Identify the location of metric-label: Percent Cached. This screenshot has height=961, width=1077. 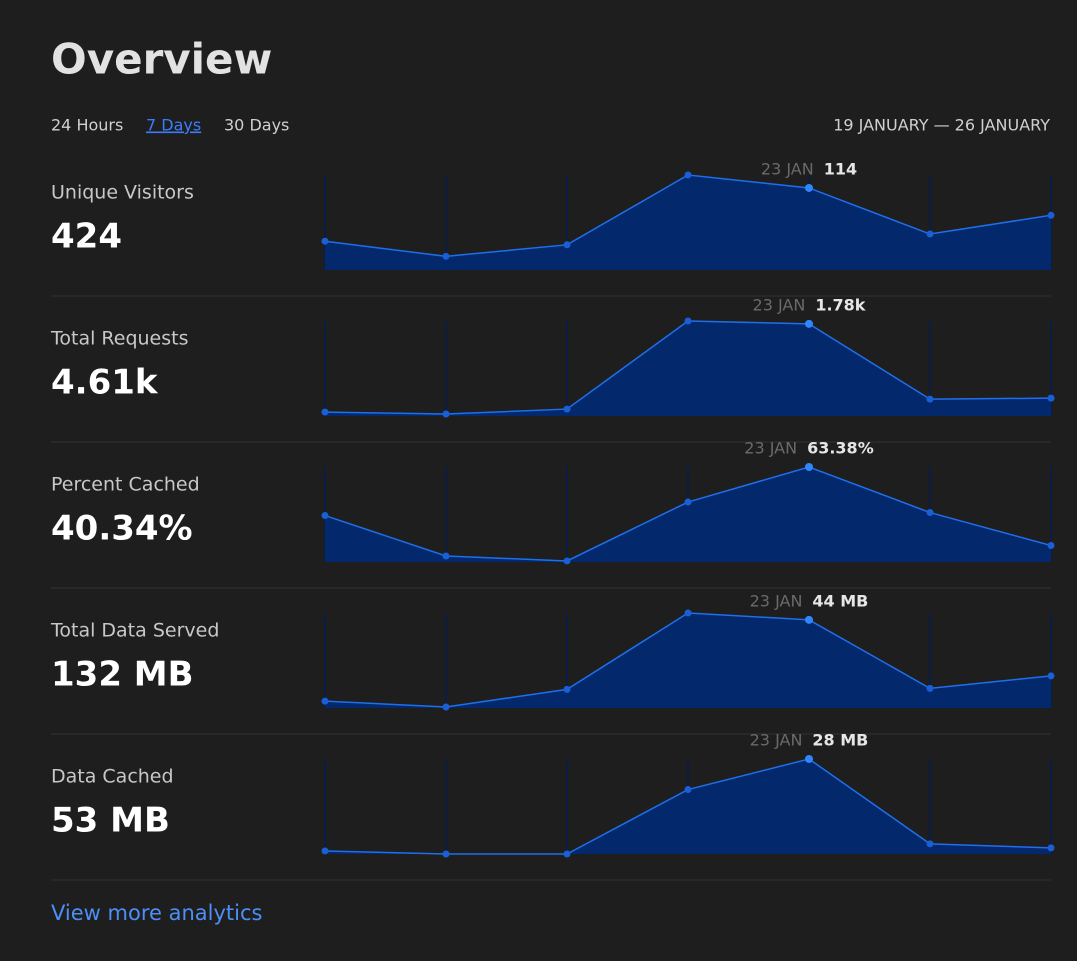
(125, 485).